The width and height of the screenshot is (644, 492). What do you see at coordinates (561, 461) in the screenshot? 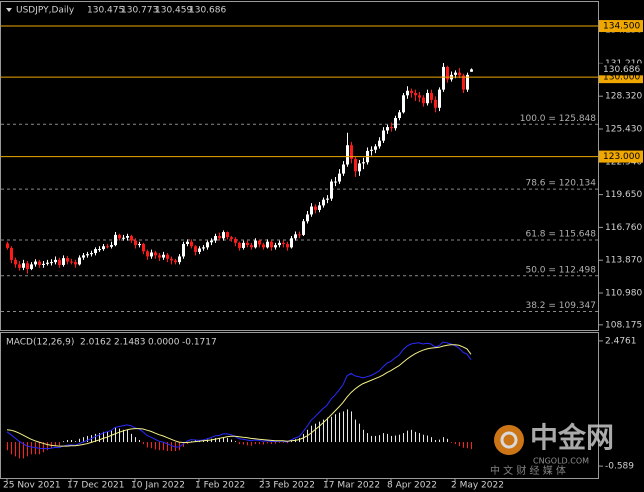
I see `watermark-site: CNGOLD.COM` at bounding box center [561, 461].